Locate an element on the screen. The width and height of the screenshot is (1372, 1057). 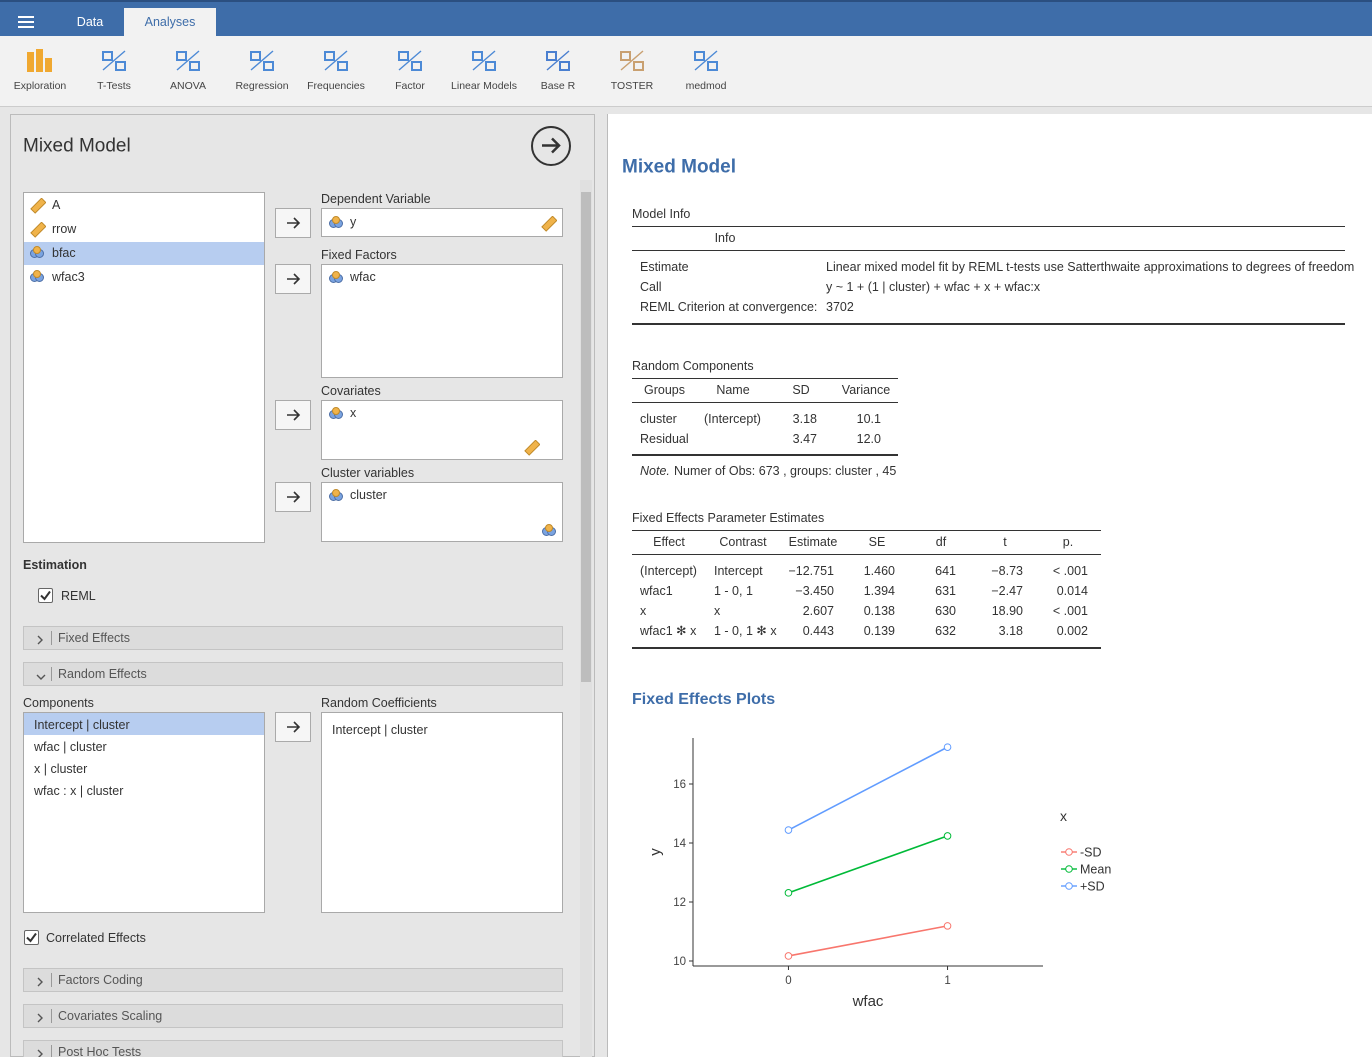
field-label: Fixed Factors is located at coordinates (359, 254).